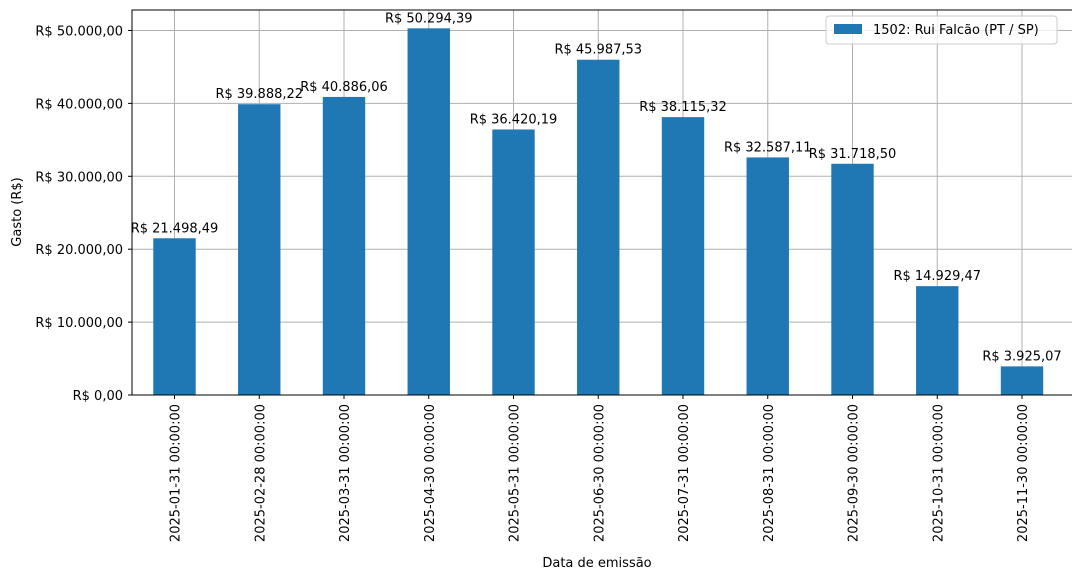  I want to click on bar-value-label: R$ 31.718,50, so click(853, 154).